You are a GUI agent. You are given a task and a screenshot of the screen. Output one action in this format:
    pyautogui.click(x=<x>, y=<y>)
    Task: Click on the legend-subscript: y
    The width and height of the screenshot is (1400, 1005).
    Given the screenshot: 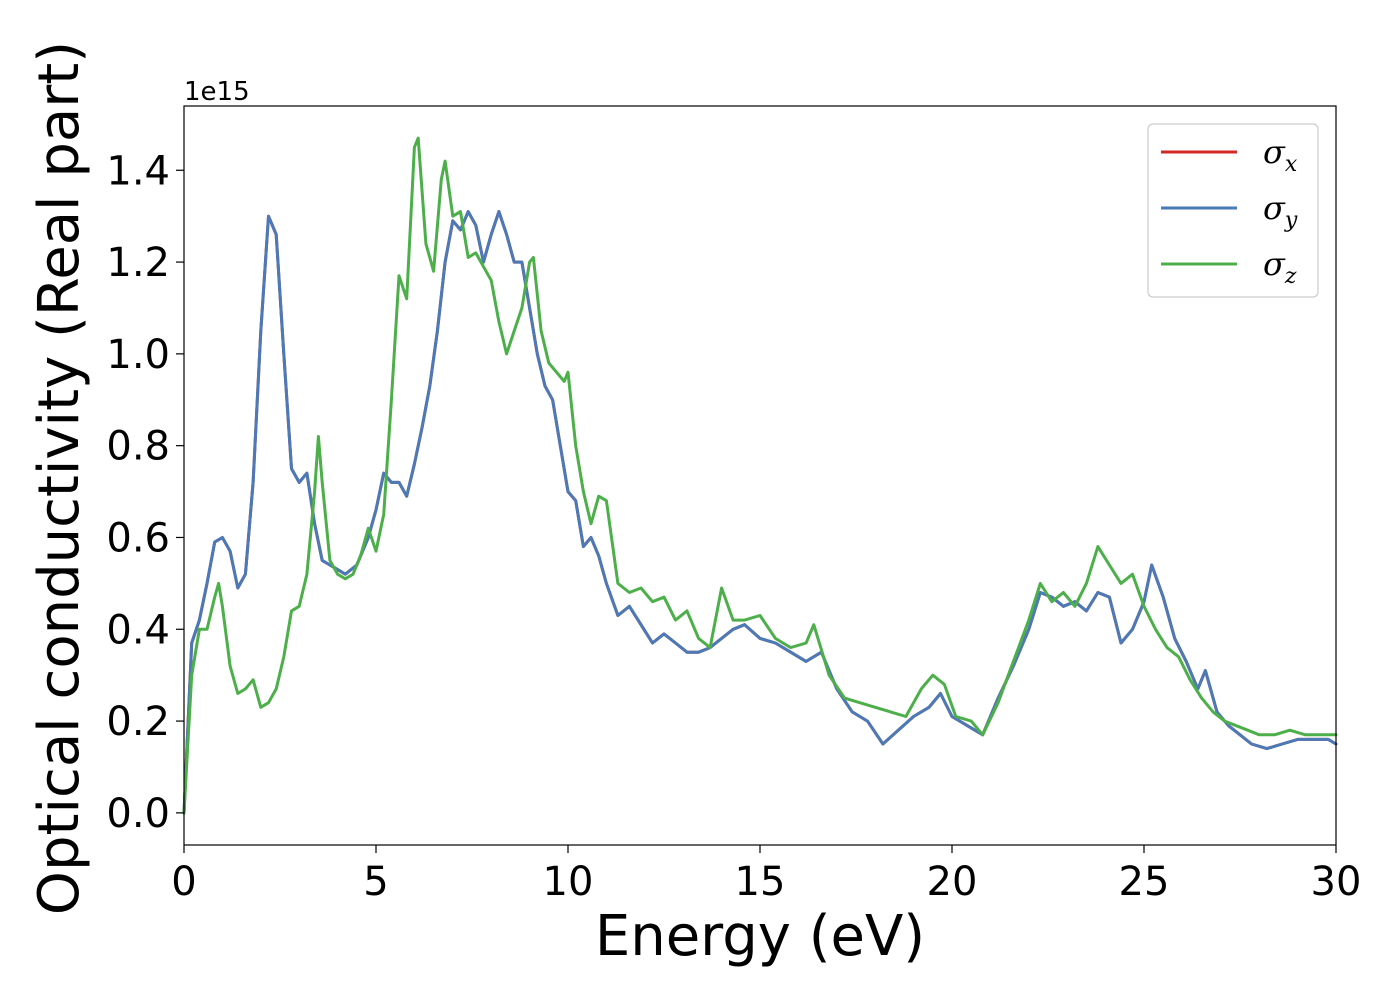 What is the action you would take?
    pyautogui.click(x=1291, y=220)
    